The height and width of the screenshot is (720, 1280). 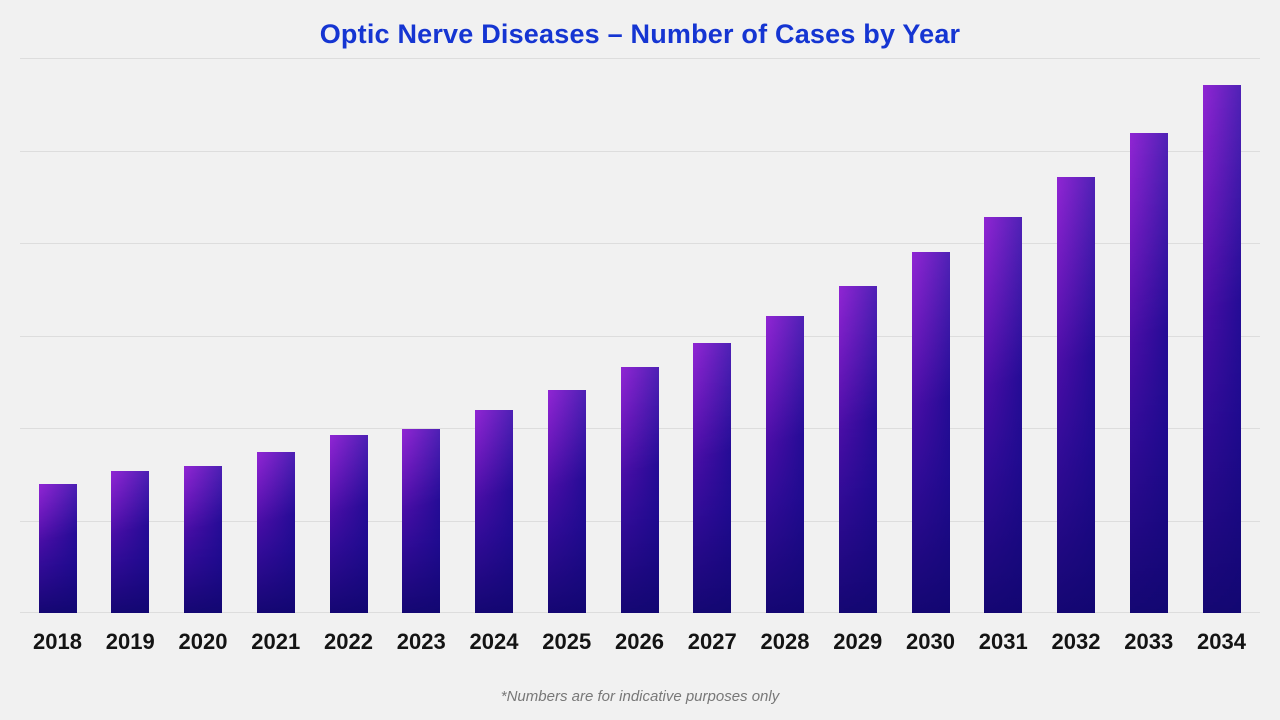 I want to click on x-tick-label-2022: 2022, so click(x=348, y=641).